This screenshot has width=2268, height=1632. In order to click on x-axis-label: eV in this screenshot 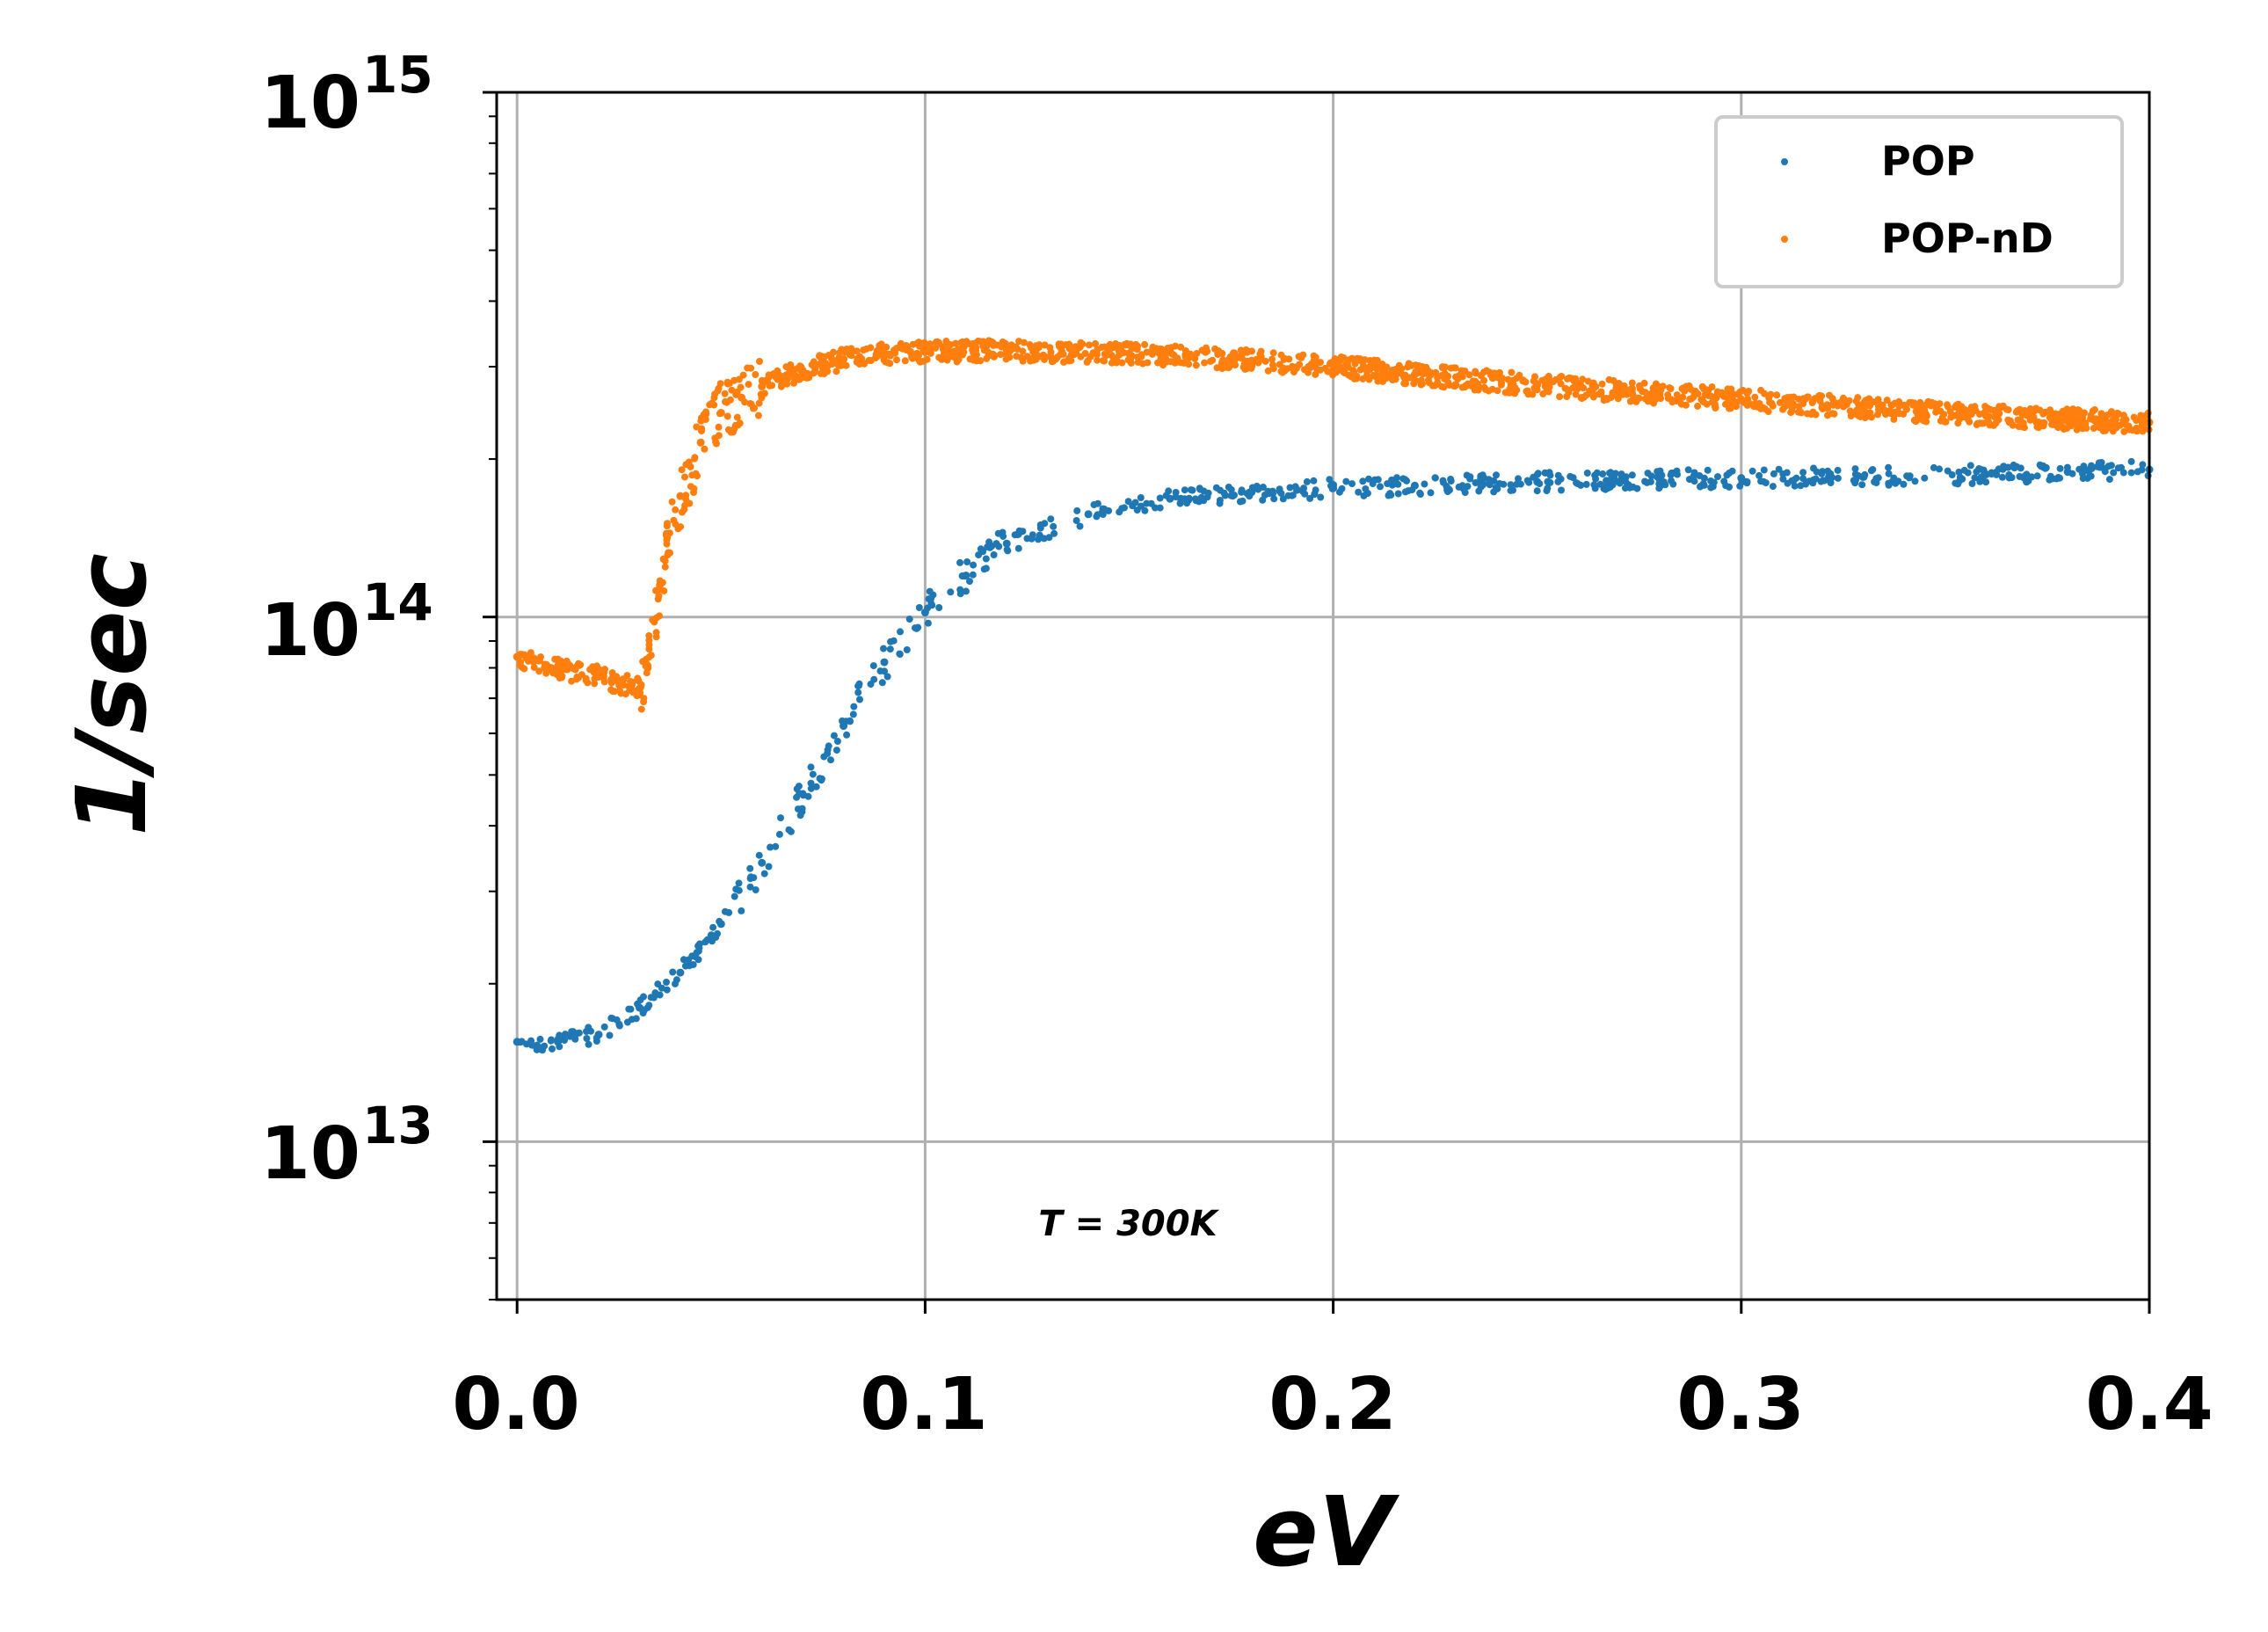, I will do `click(1326, 1531)`.